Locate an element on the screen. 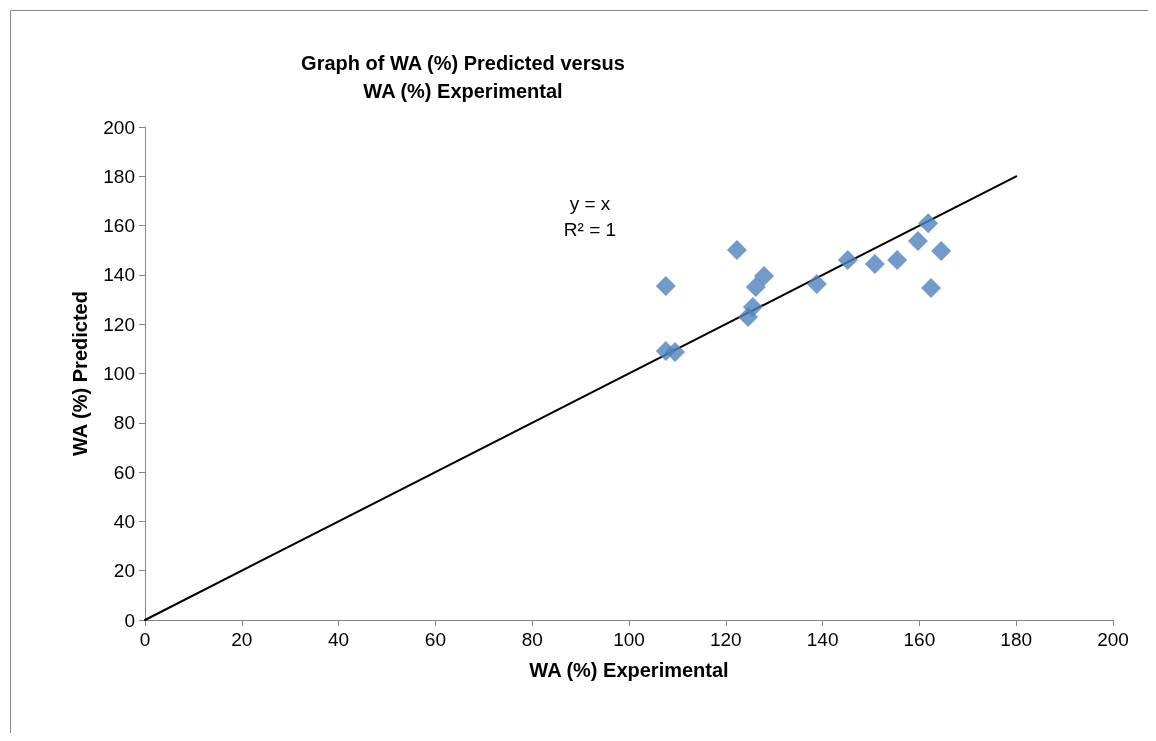  y-tick-label: 100 is located at coordinates (119, 373).